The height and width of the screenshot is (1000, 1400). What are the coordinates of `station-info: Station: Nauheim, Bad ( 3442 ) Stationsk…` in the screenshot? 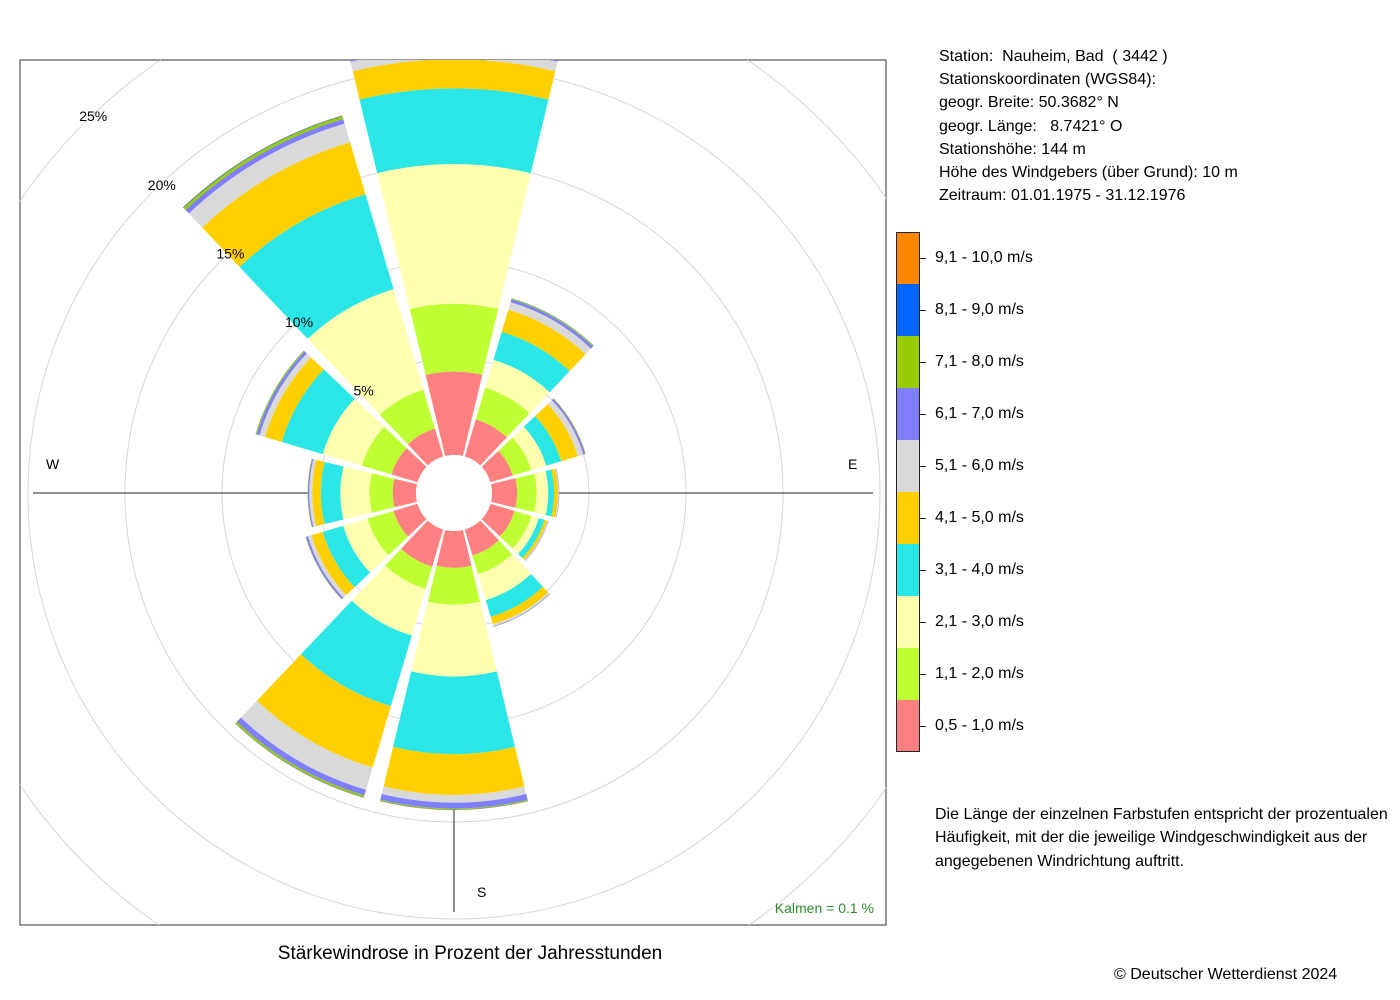 It's located at (1088, 126).